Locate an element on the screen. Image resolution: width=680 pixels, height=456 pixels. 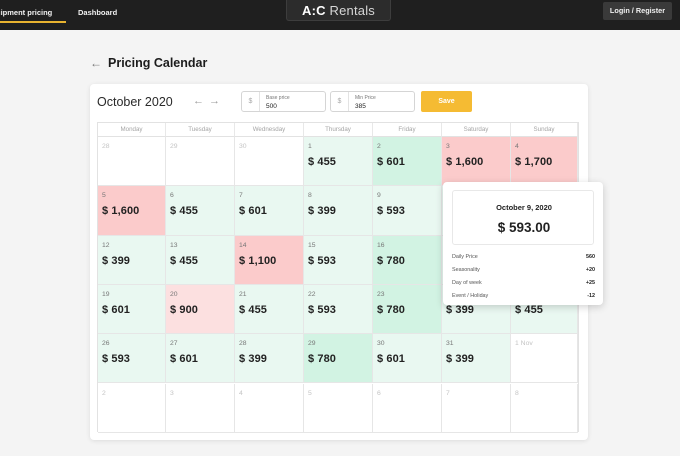
day-price: $ 780 is located at coordinates (391, 260).